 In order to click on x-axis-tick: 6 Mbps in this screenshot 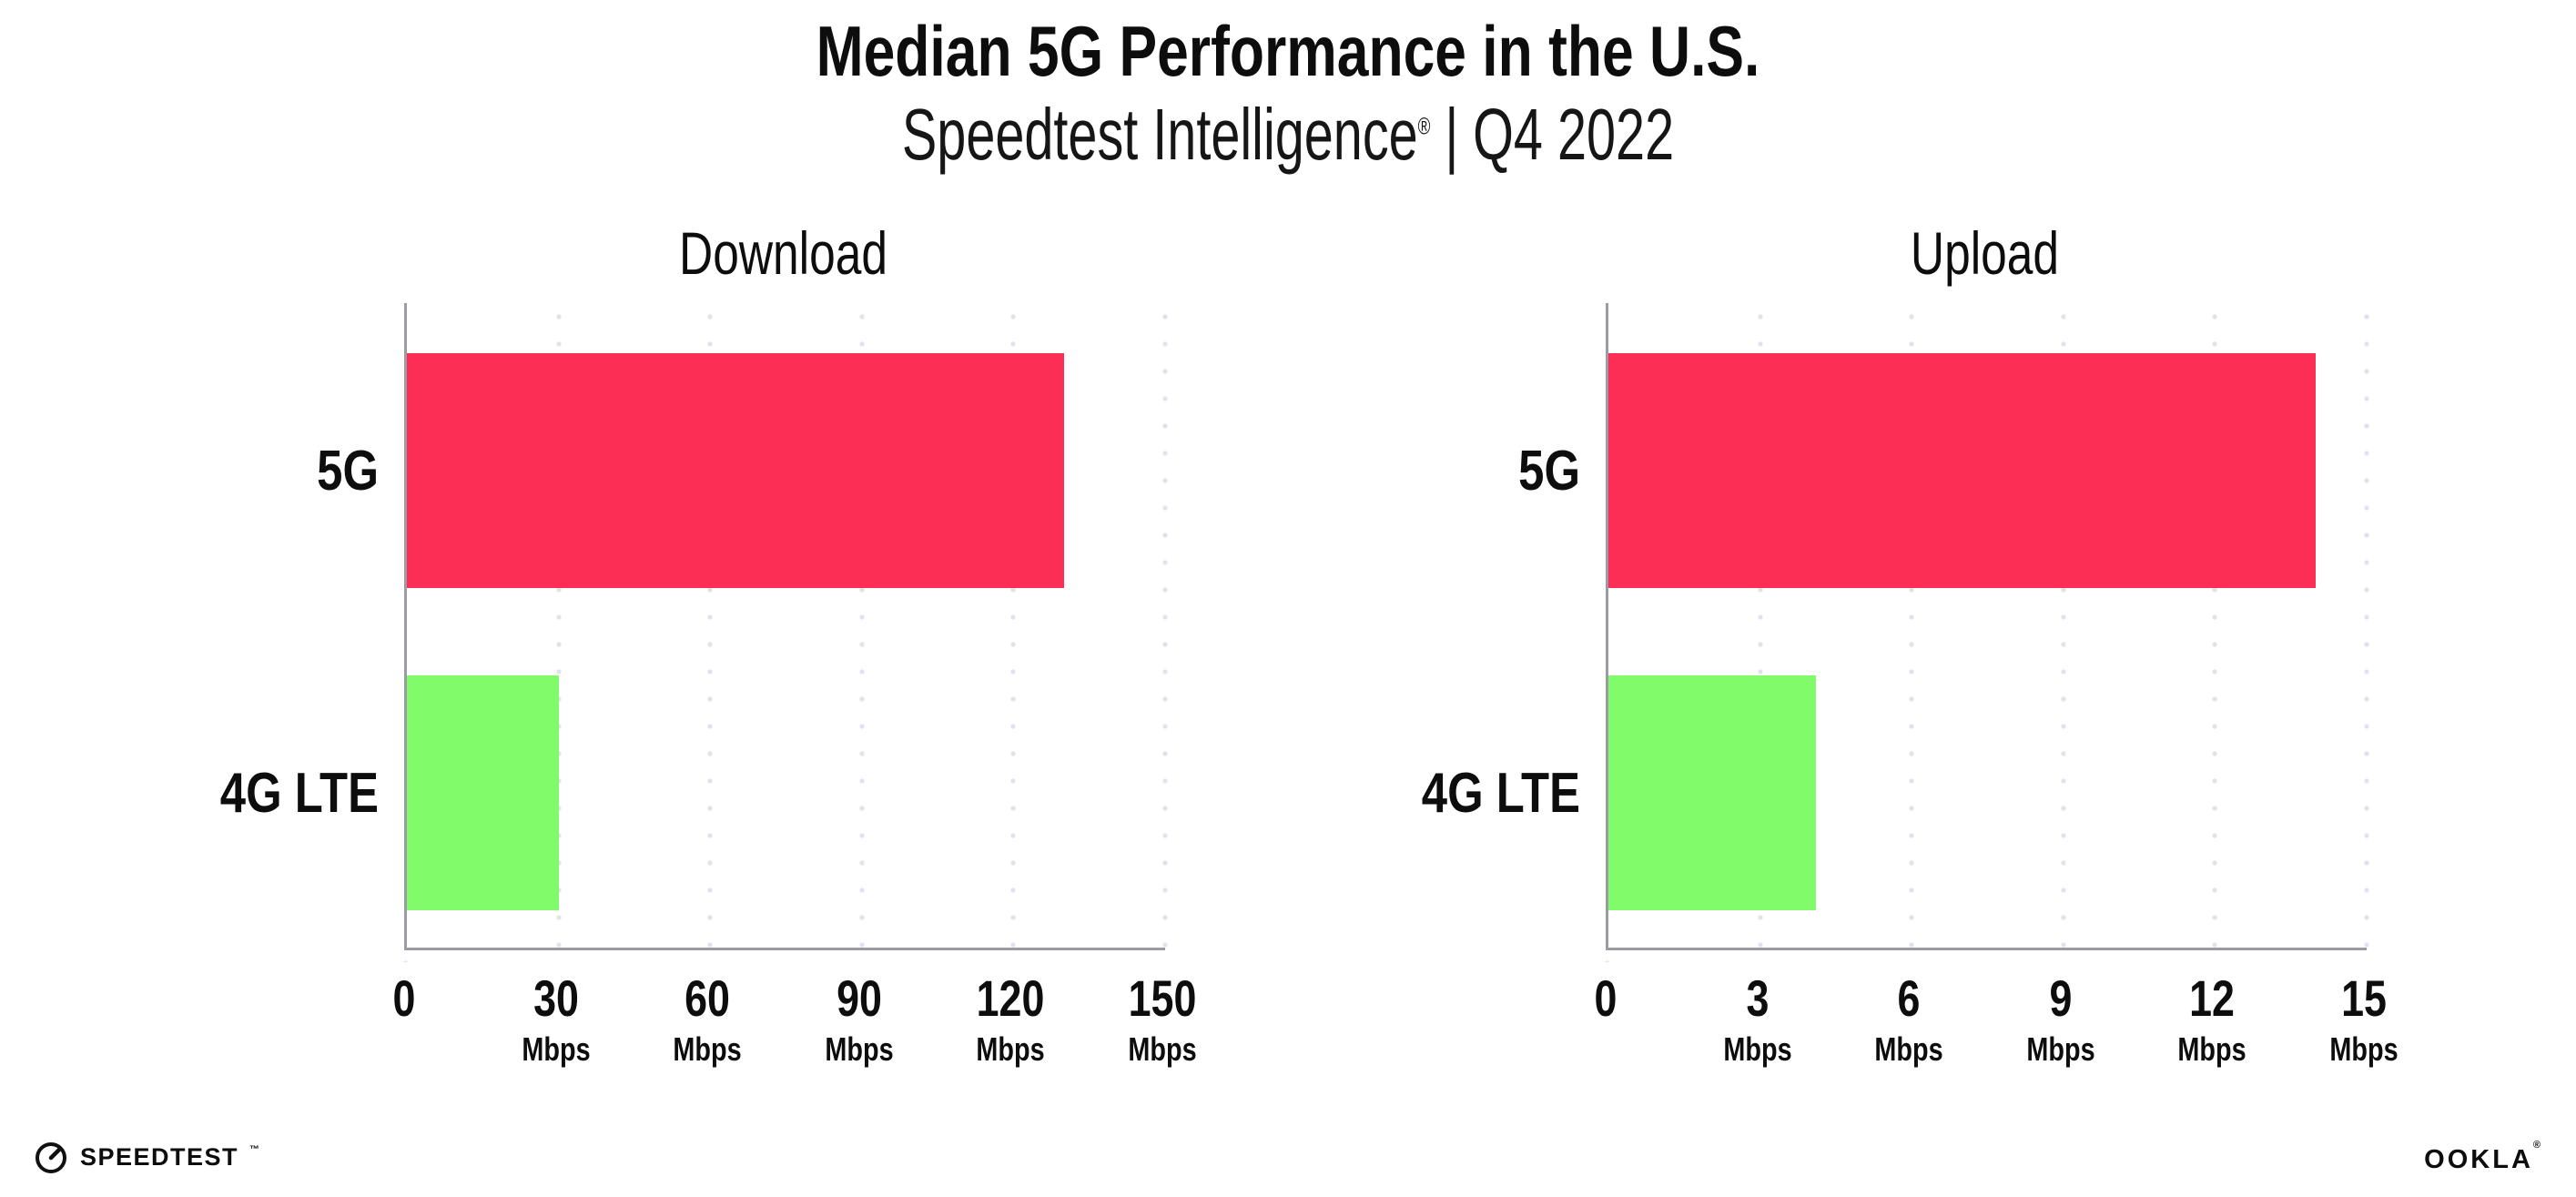, I will do `click(1909, 1020)`.